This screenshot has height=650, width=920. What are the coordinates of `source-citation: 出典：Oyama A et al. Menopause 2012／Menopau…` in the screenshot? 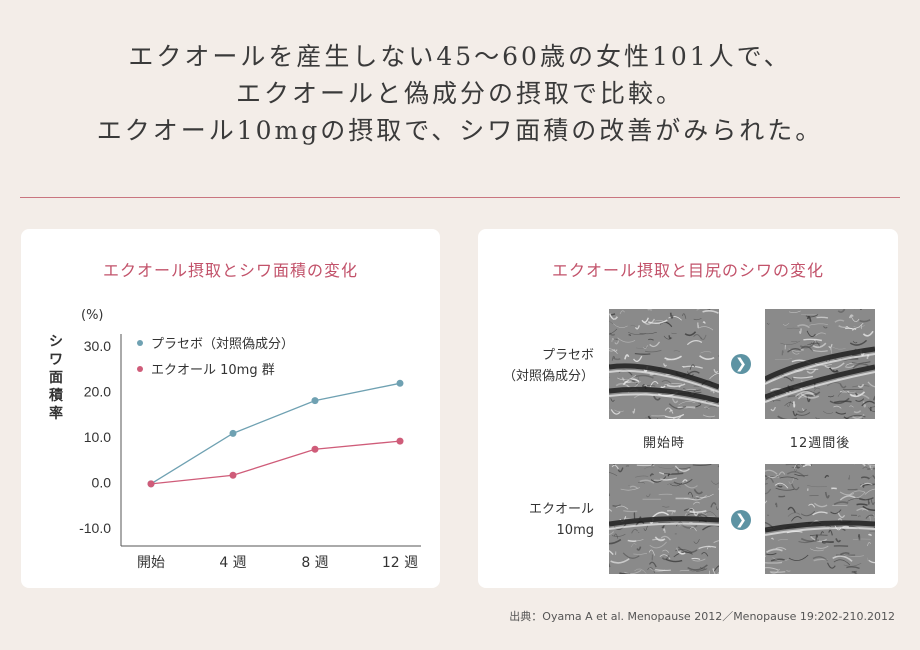 It's located at (702, 616).